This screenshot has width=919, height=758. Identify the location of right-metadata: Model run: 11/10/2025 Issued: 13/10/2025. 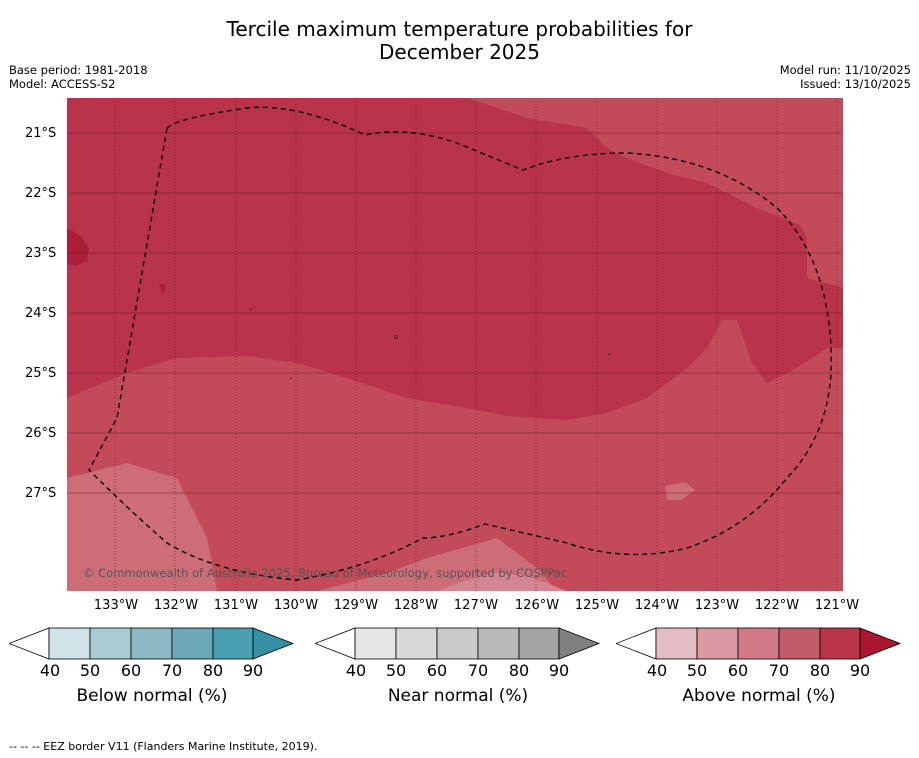
(845, 77).